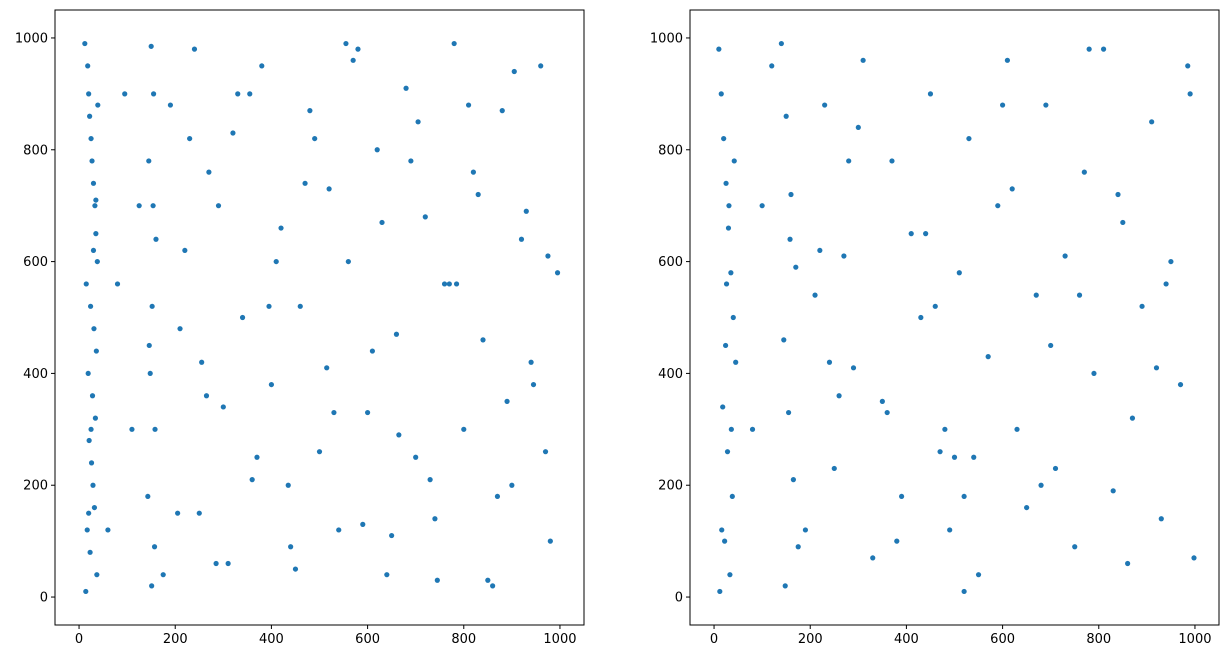 The height and width of the screenshot is (659, 1227). I want to click on x-tick-label: 0, so click(79, 639).